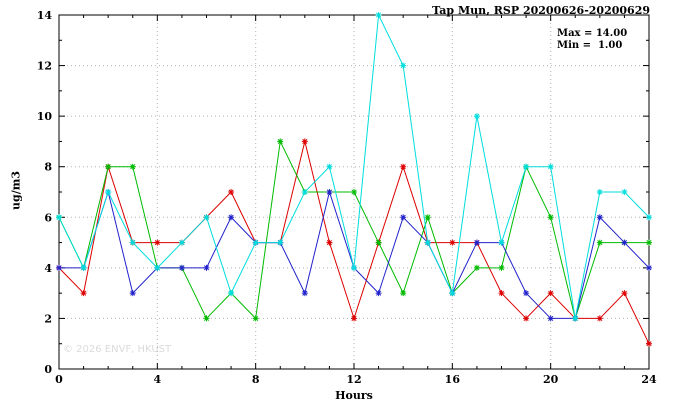  I want to click on watermark: © 2026 ENVF, HKUST, so click(117, 349).